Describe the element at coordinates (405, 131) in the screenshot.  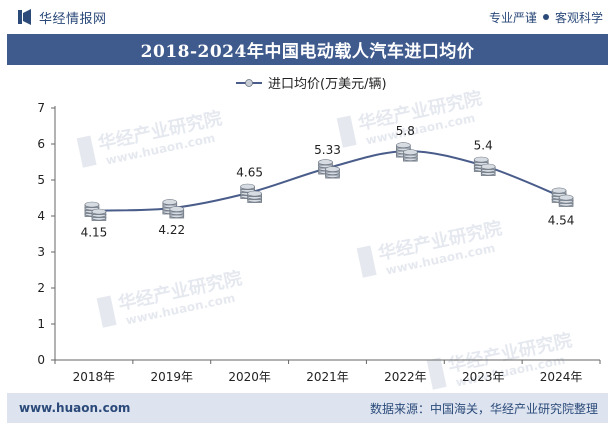
I see `data-label: 5.8` at that location.